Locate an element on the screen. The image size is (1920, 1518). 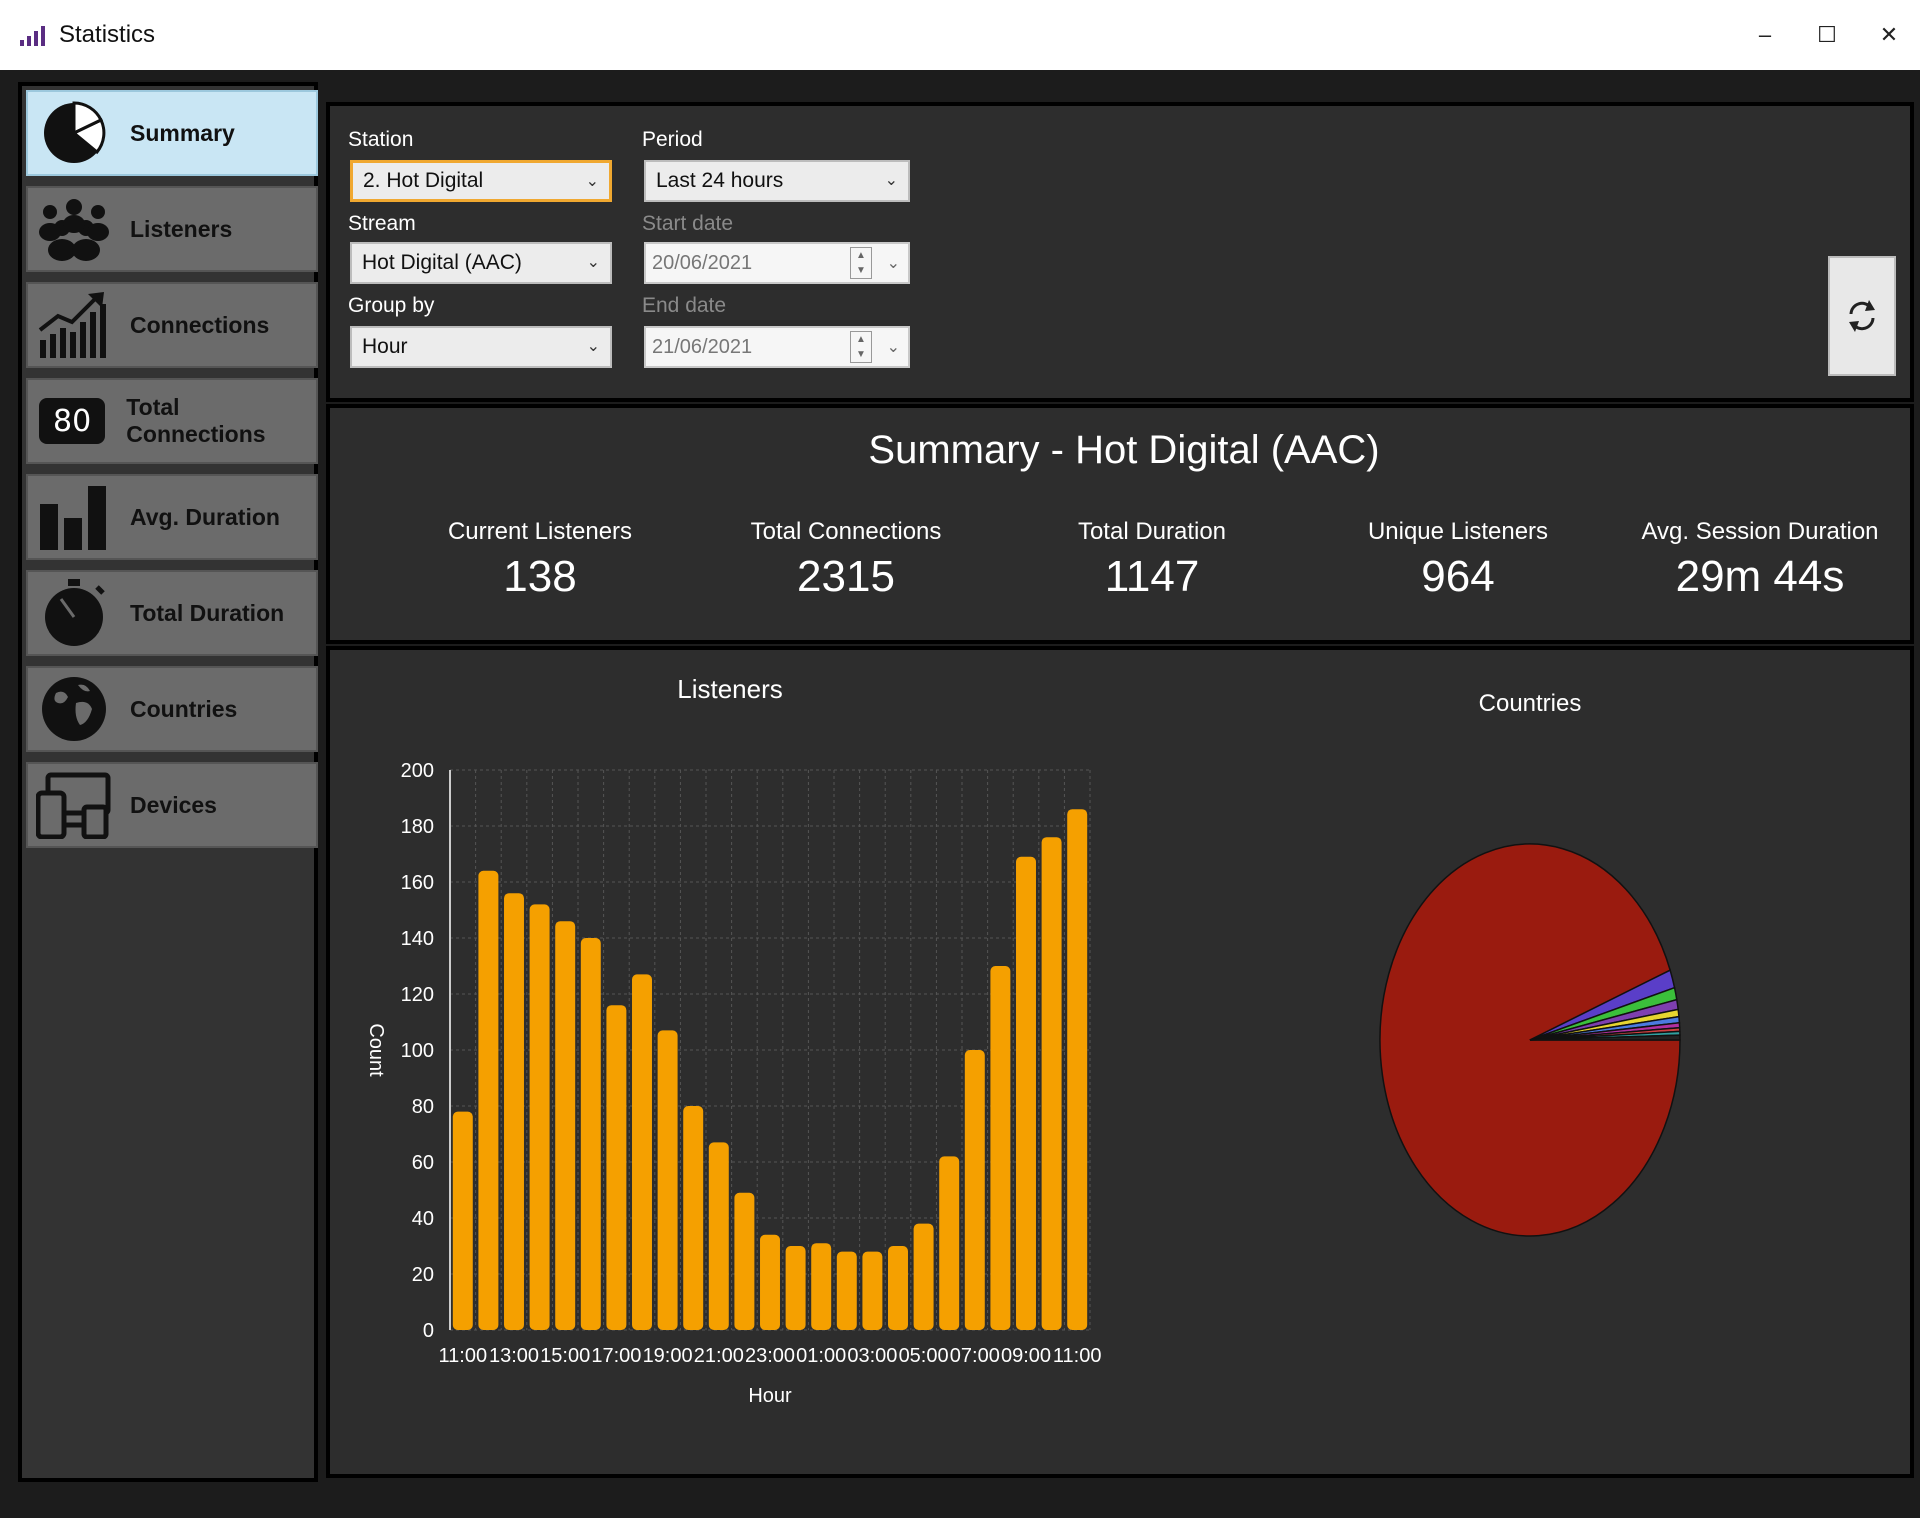
bar-18:00 is located at coordinates (642, 1152).